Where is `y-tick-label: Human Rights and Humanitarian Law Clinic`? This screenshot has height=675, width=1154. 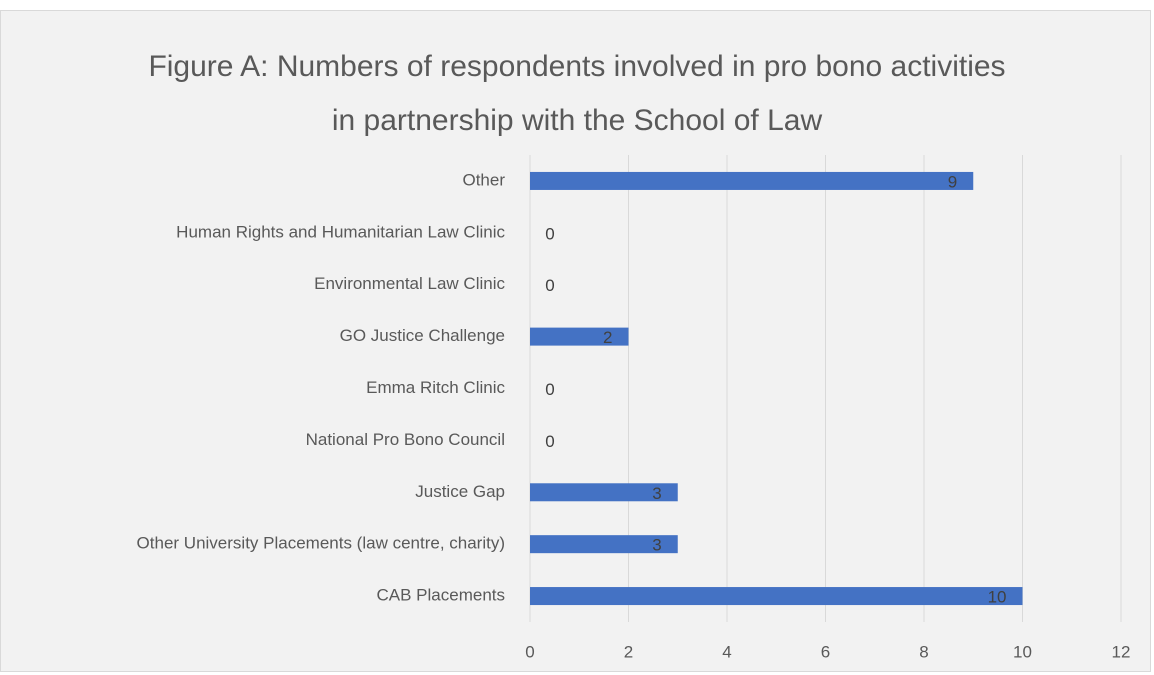 y-tick-label: Human Rights and Humanitarian Law Clinic is located at coordinates (340, 231).